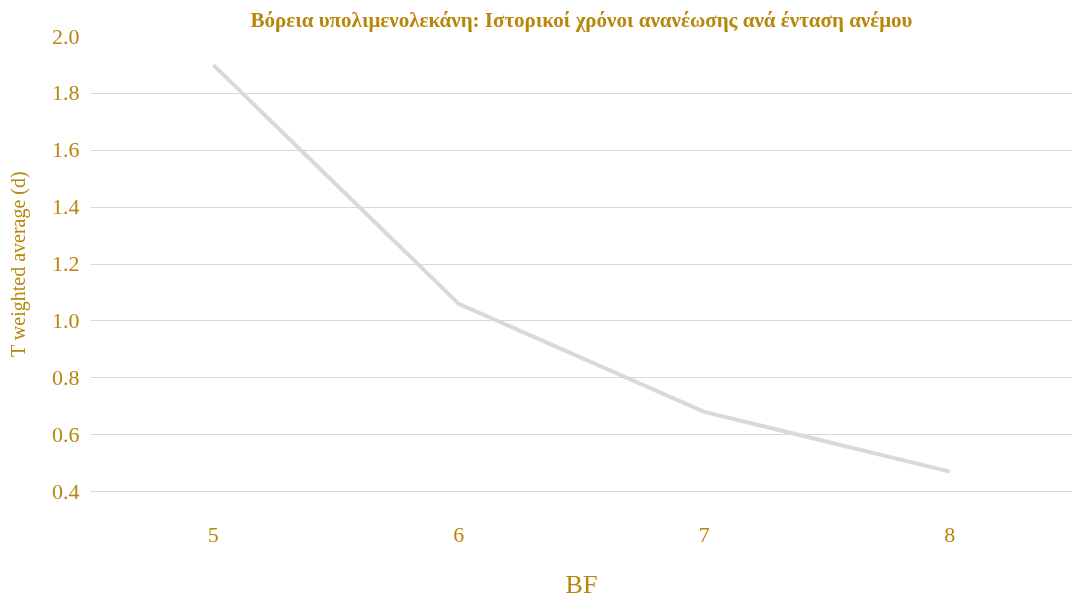  Describe the element at coordinates (66, 434) in the screenshot. I see `y-tick-label: 0.6` at that location.